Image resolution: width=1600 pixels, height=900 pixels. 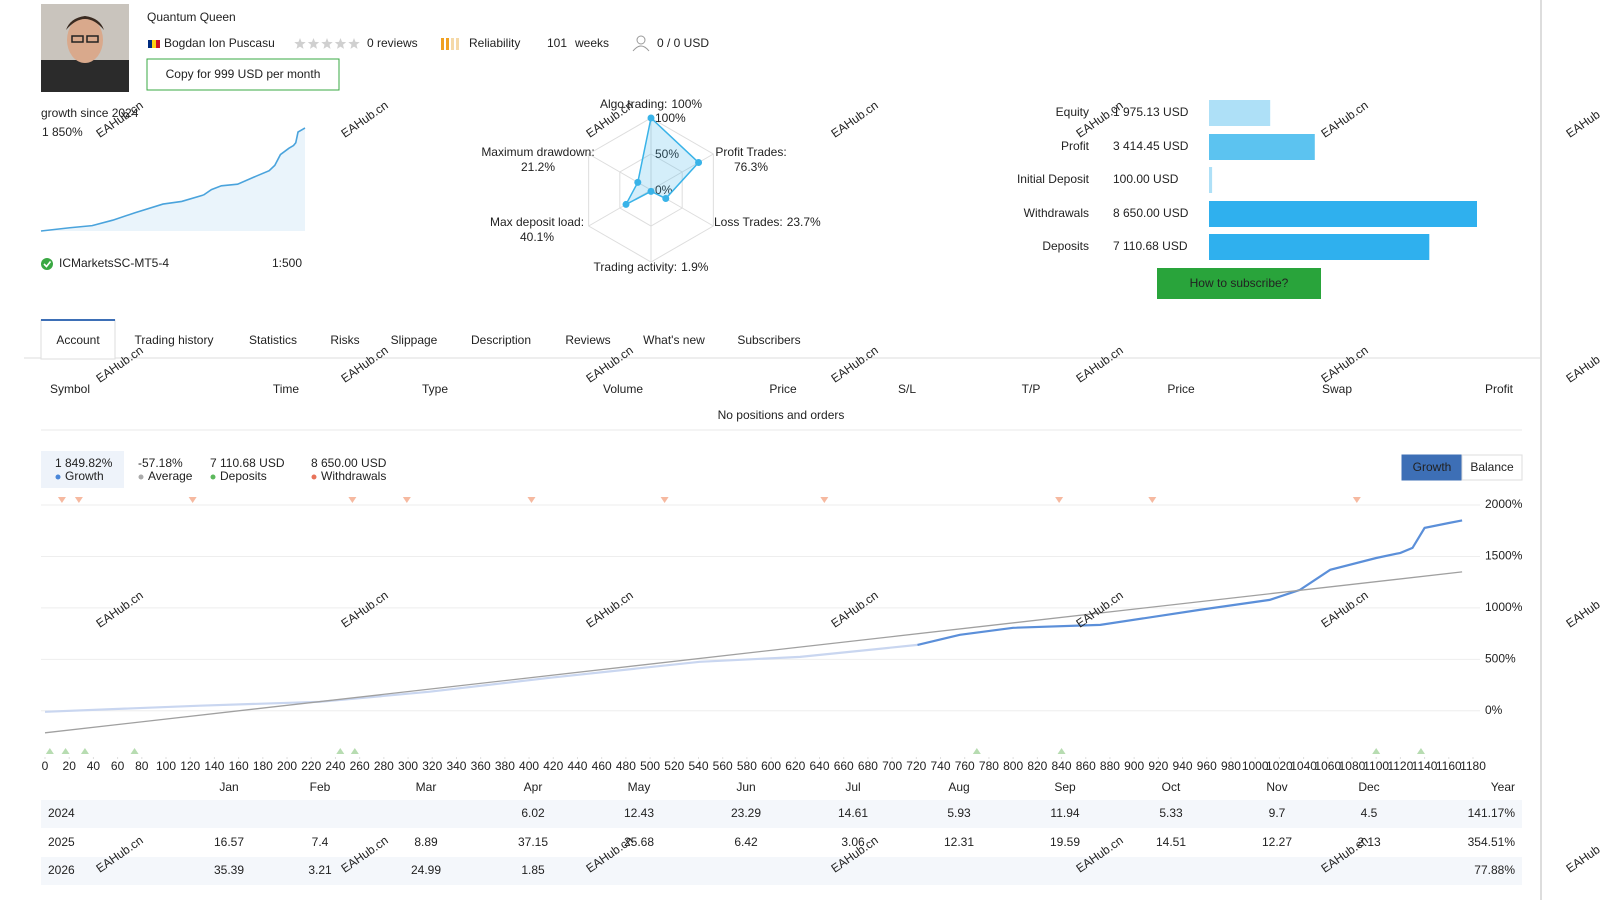 I want to click on copy-button-label: Copy for 999 USD per month, so click(x=243, y=74).